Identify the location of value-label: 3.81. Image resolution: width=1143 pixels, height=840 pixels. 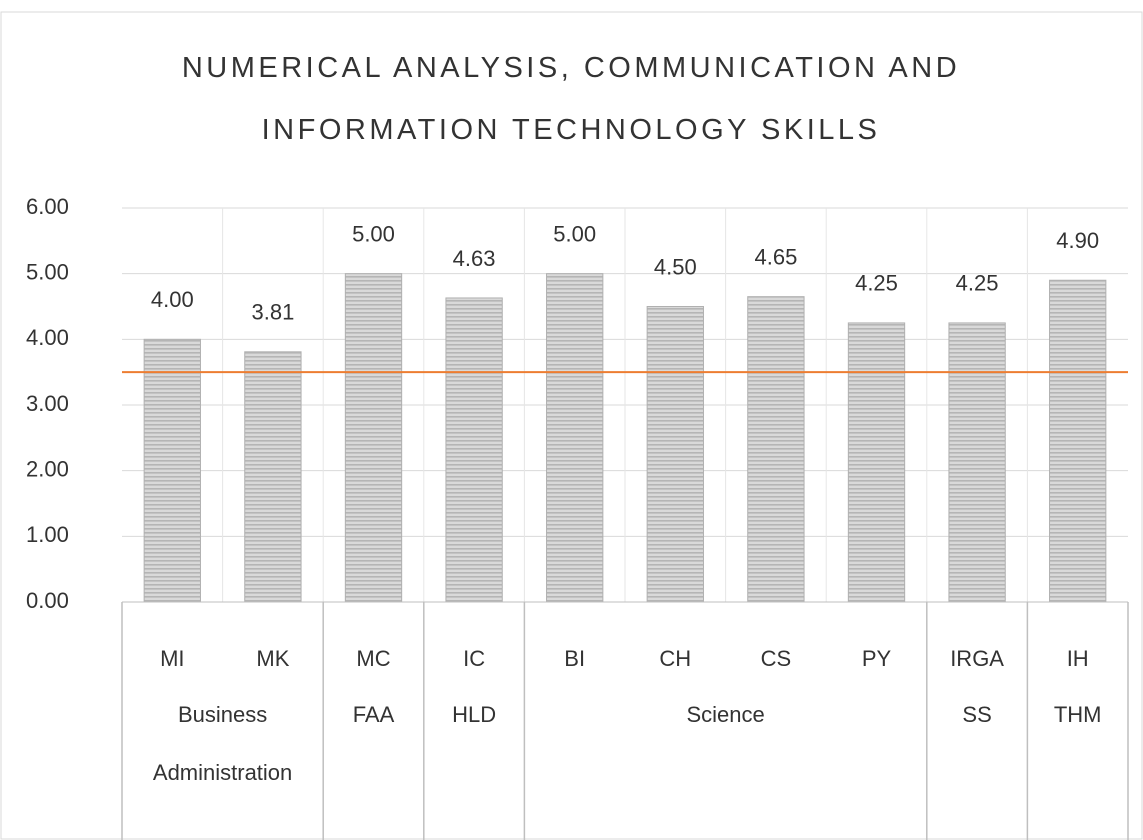
(272, 312).